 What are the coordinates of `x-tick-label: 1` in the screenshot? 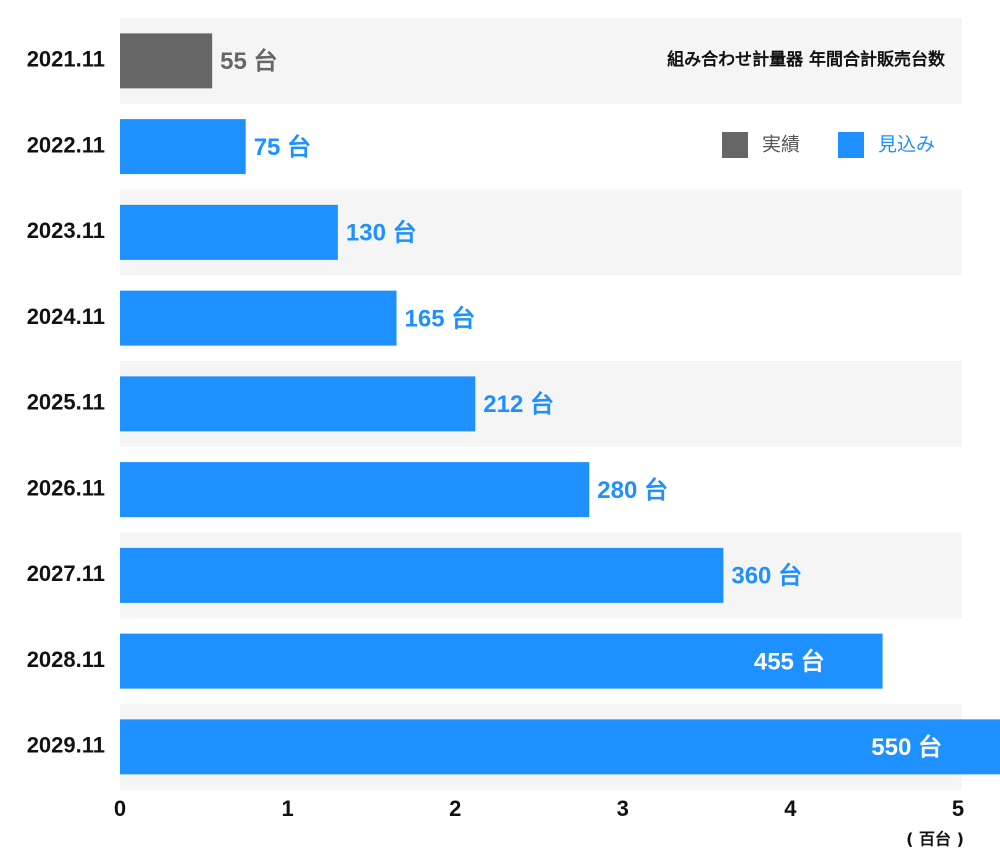 It's located at (287, 808).